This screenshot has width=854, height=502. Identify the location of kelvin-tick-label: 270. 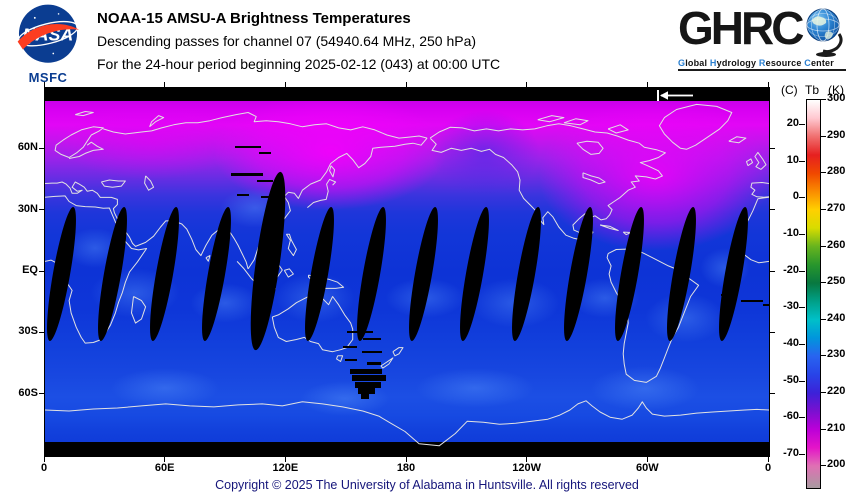
(836, 207).